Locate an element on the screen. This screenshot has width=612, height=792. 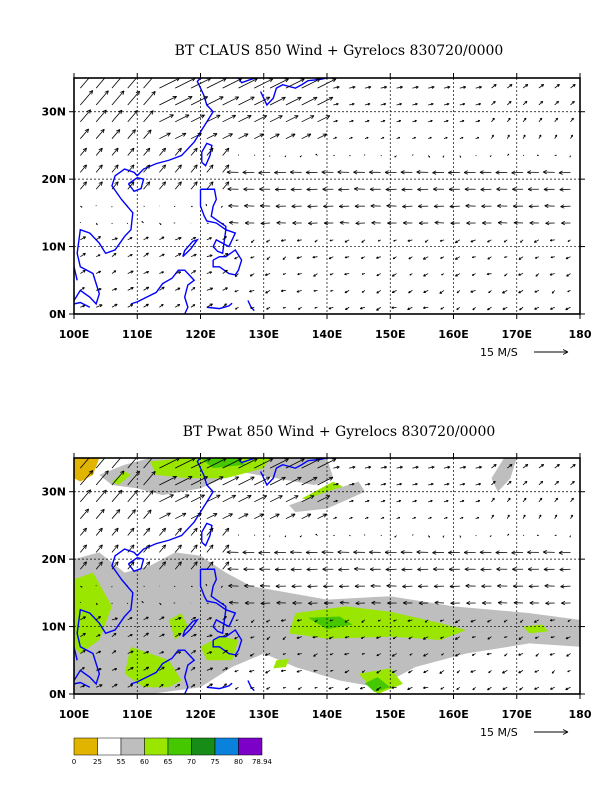
colorbar-swatch is located at coordinates (109, 746).